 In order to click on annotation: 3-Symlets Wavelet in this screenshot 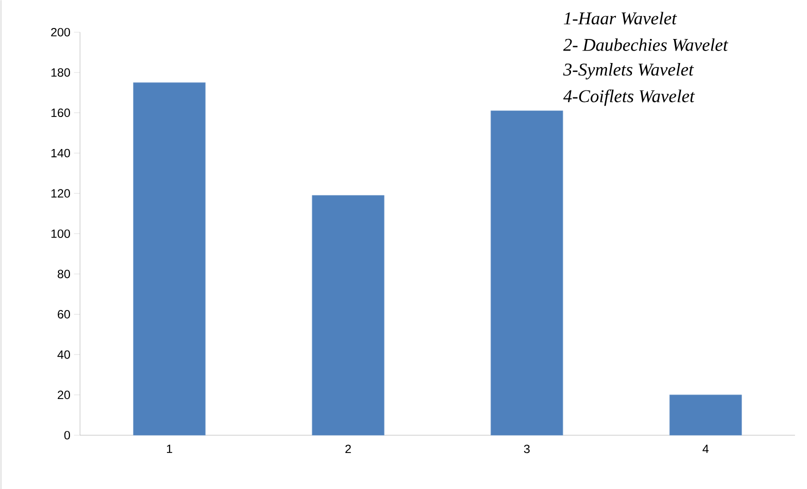, I will do `click(628, 71)`.